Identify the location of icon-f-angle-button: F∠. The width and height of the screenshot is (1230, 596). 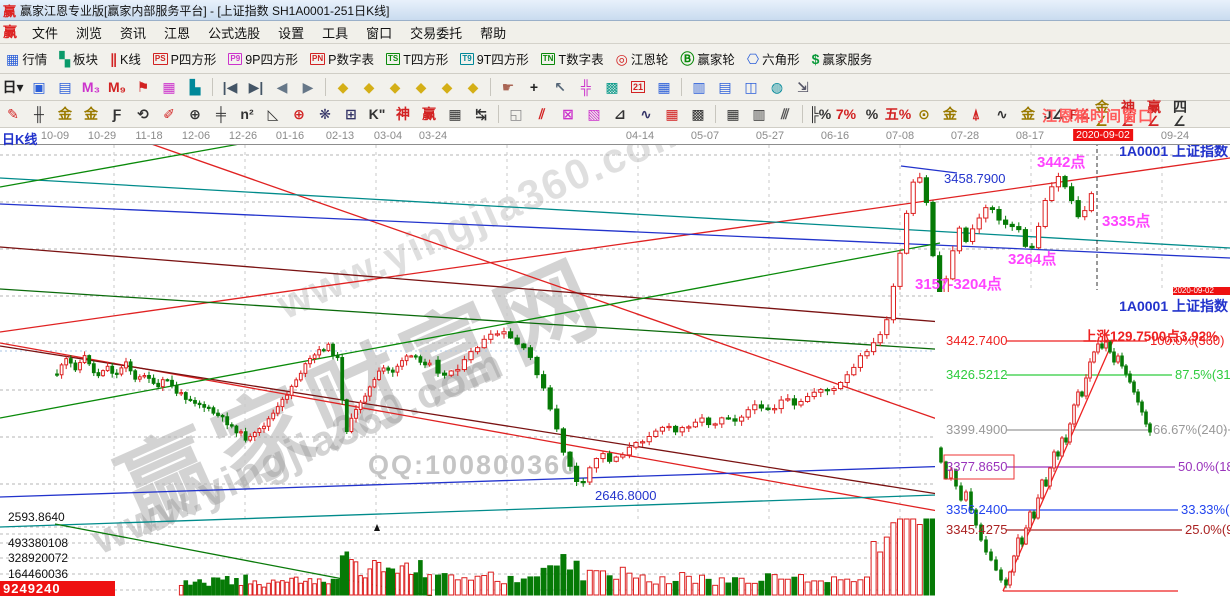
(1080, 114).